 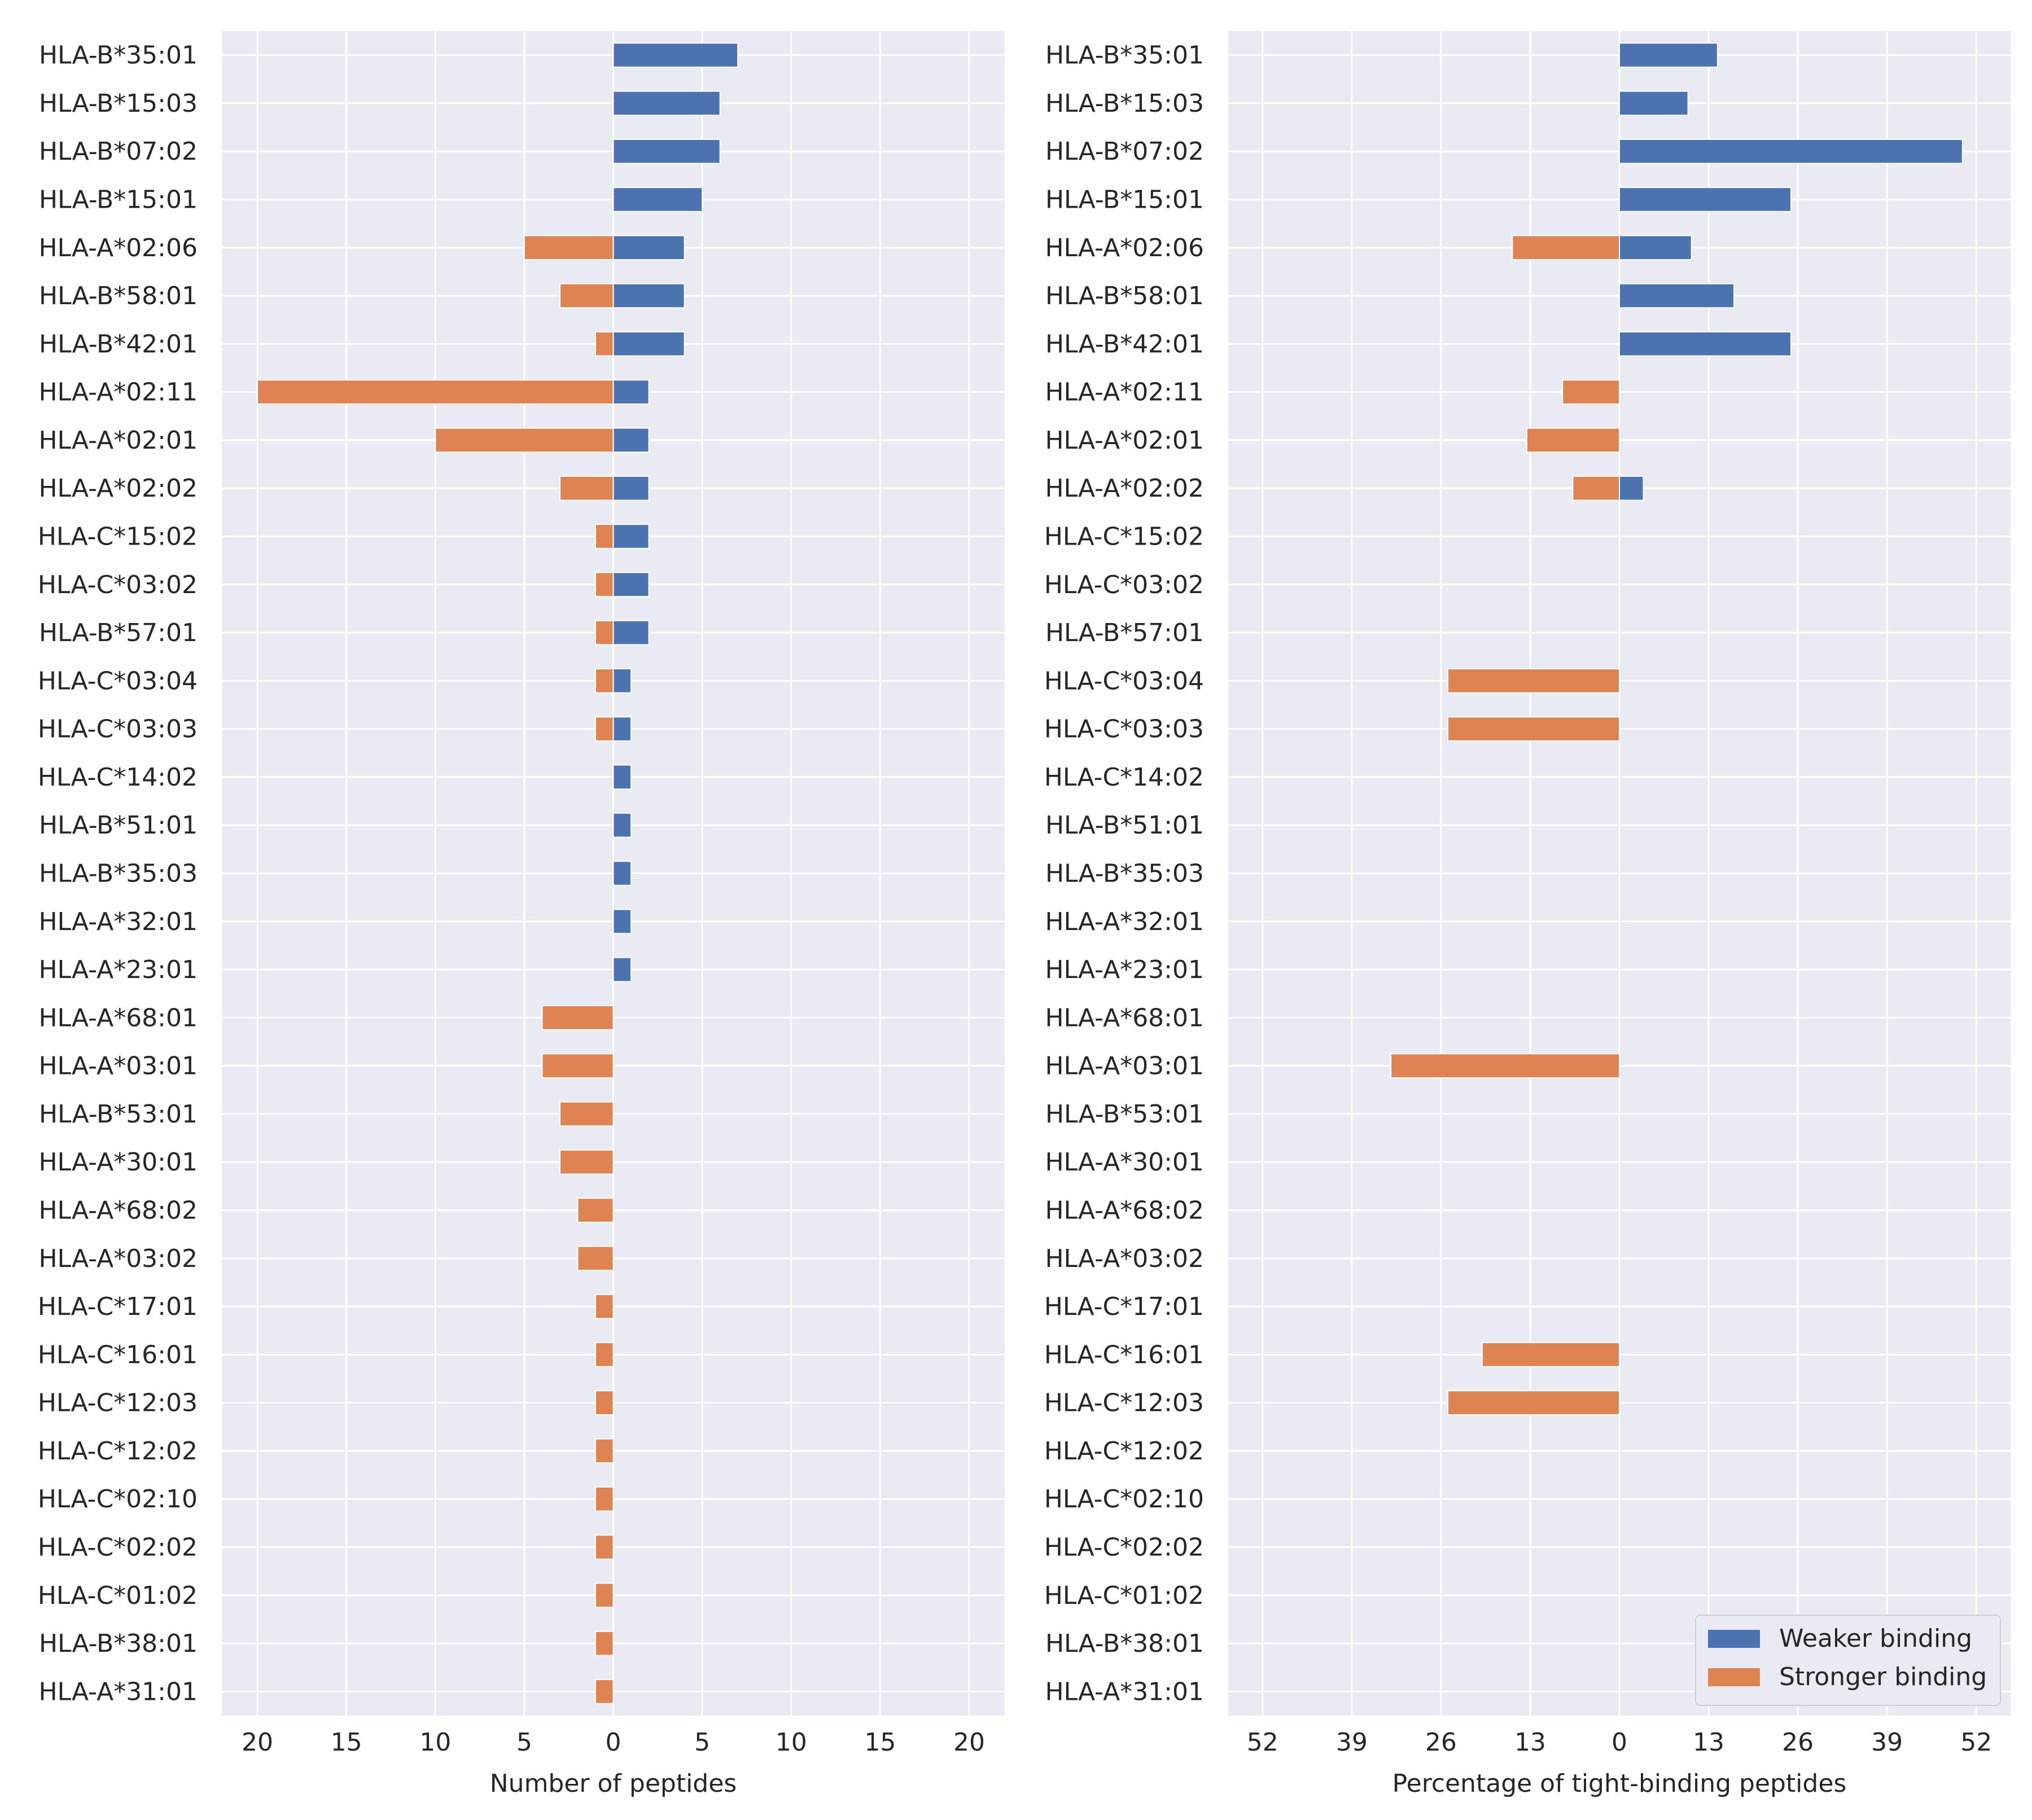 What do you see at coordinates (1124, 1403) in the screenshot?
I see `y-tick-label: HLA-C*12:03` at bounding box center [1124, 1403].